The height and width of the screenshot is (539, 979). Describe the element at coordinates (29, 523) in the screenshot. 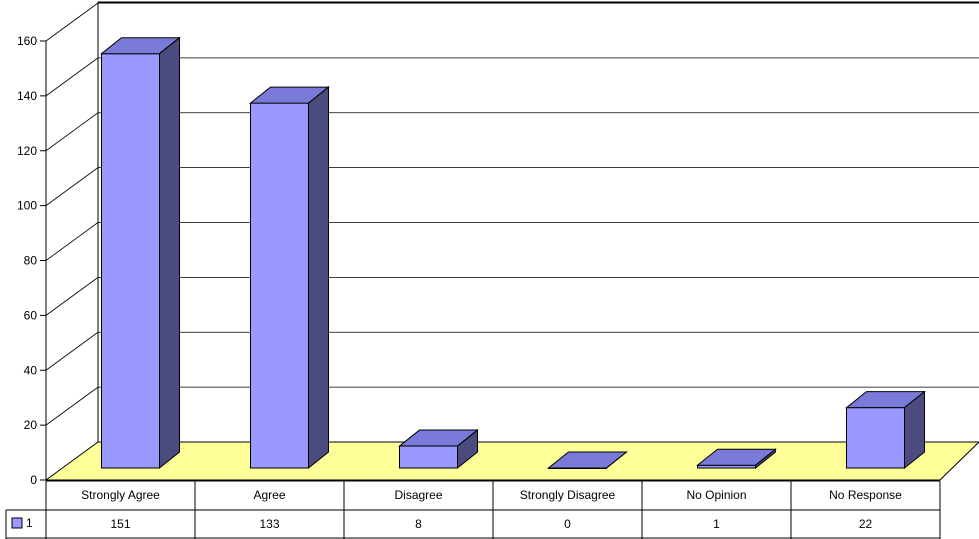

I see `legend-series-name: 1` at that location.